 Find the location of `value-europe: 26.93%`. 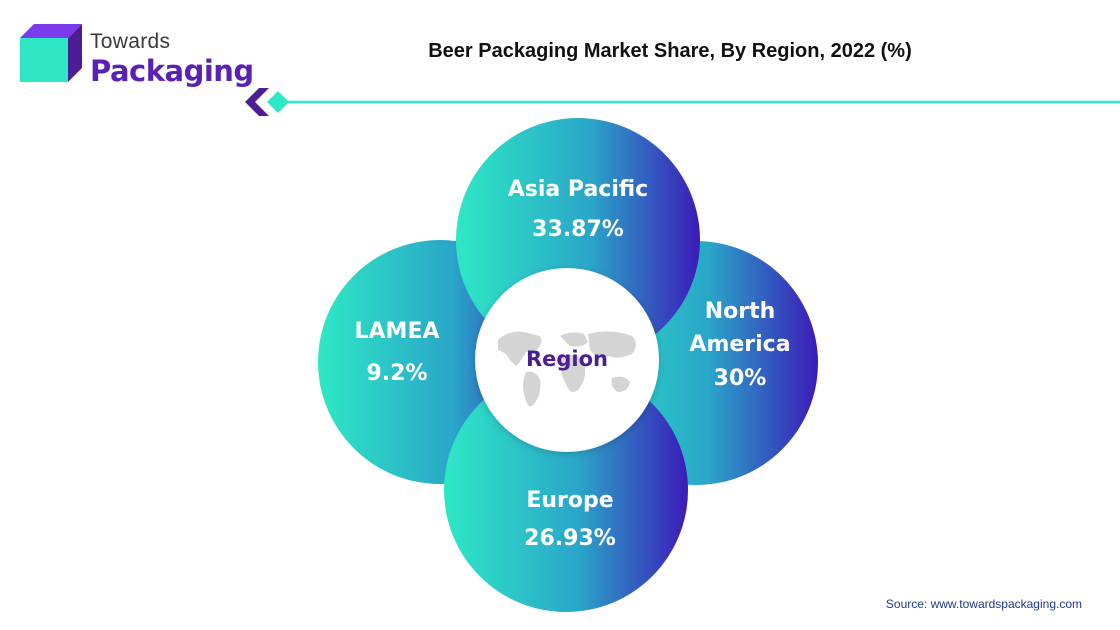

value-europe: 26.93% is located at coordinates (570, 538).